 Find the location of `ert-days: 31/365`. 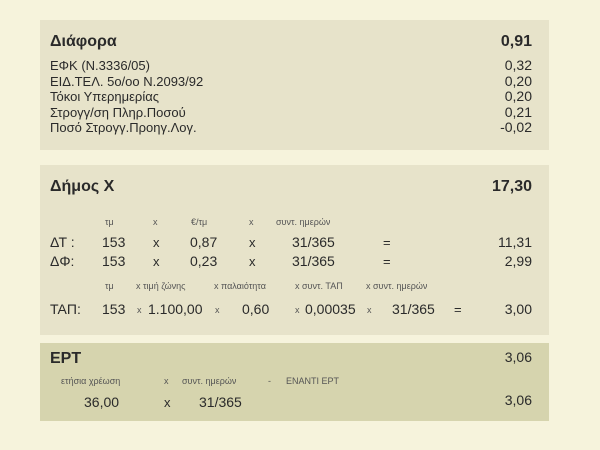

ert-days: 31/365 is located at coordinates (220, 402).